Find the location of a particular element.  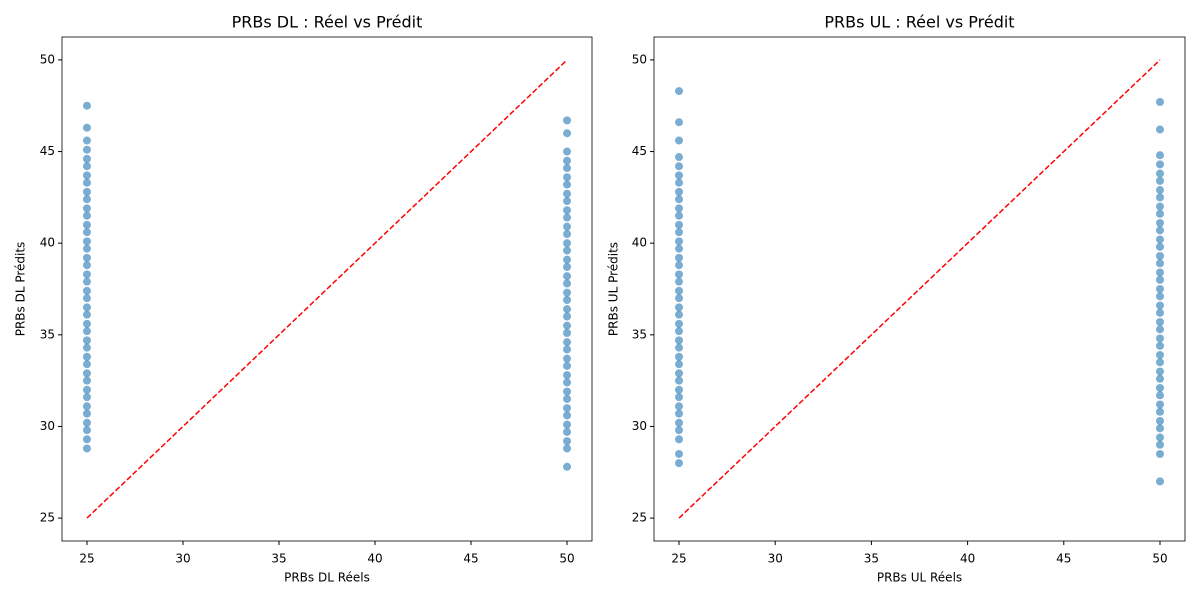

x-axis-label: PRBs UL Réels is located at coordinates (919, 578).